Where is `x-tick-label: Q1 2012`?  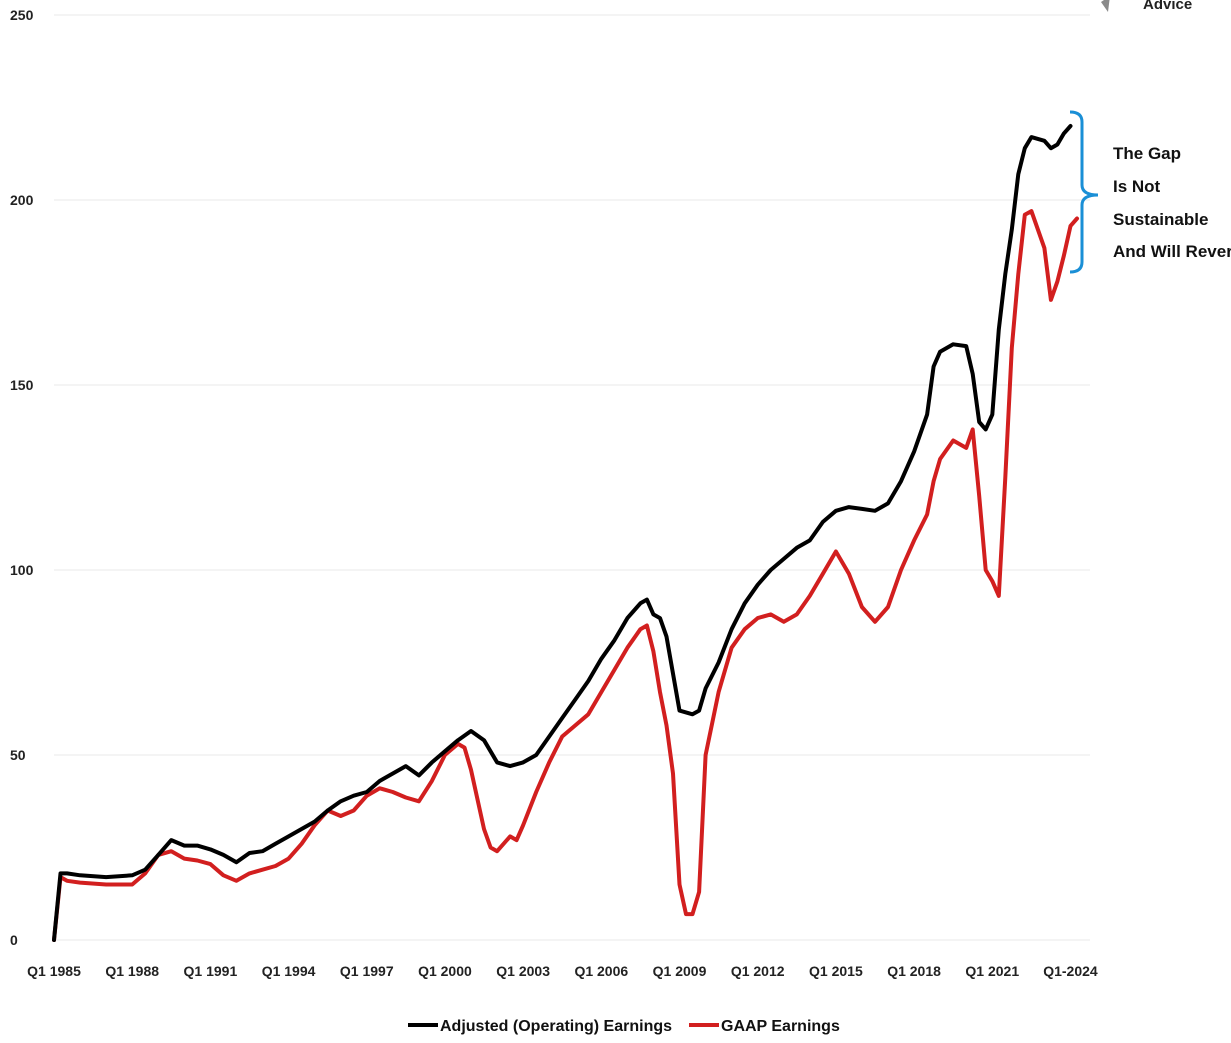
x-tick-label: Q1 2012 is located at coordinates (758, 971).